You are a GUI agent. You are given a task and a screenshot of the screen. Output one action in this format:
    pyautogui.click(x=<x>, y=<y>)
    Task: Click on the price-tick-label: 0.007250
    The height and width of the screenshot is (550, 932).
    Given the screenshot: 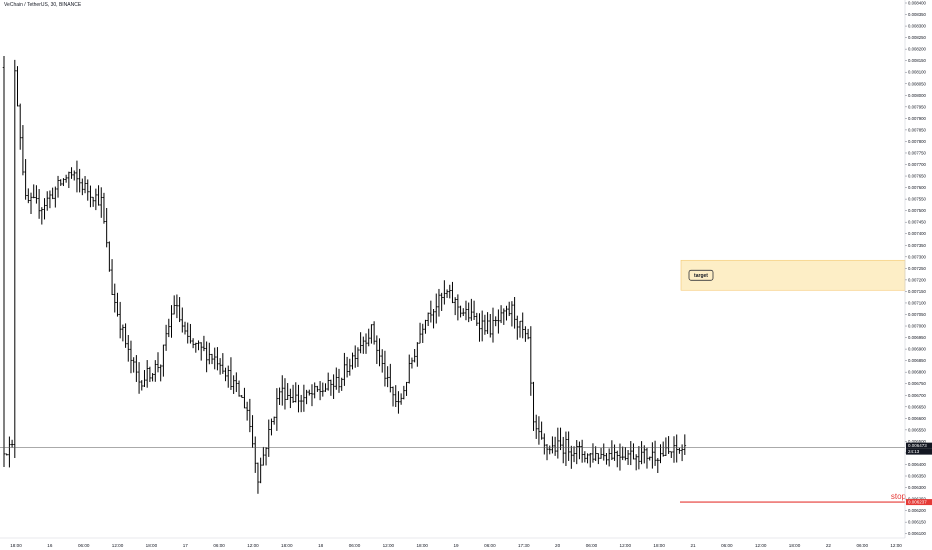 What is the action you would take?
    pyautogui.click(x=917, y=268)
    